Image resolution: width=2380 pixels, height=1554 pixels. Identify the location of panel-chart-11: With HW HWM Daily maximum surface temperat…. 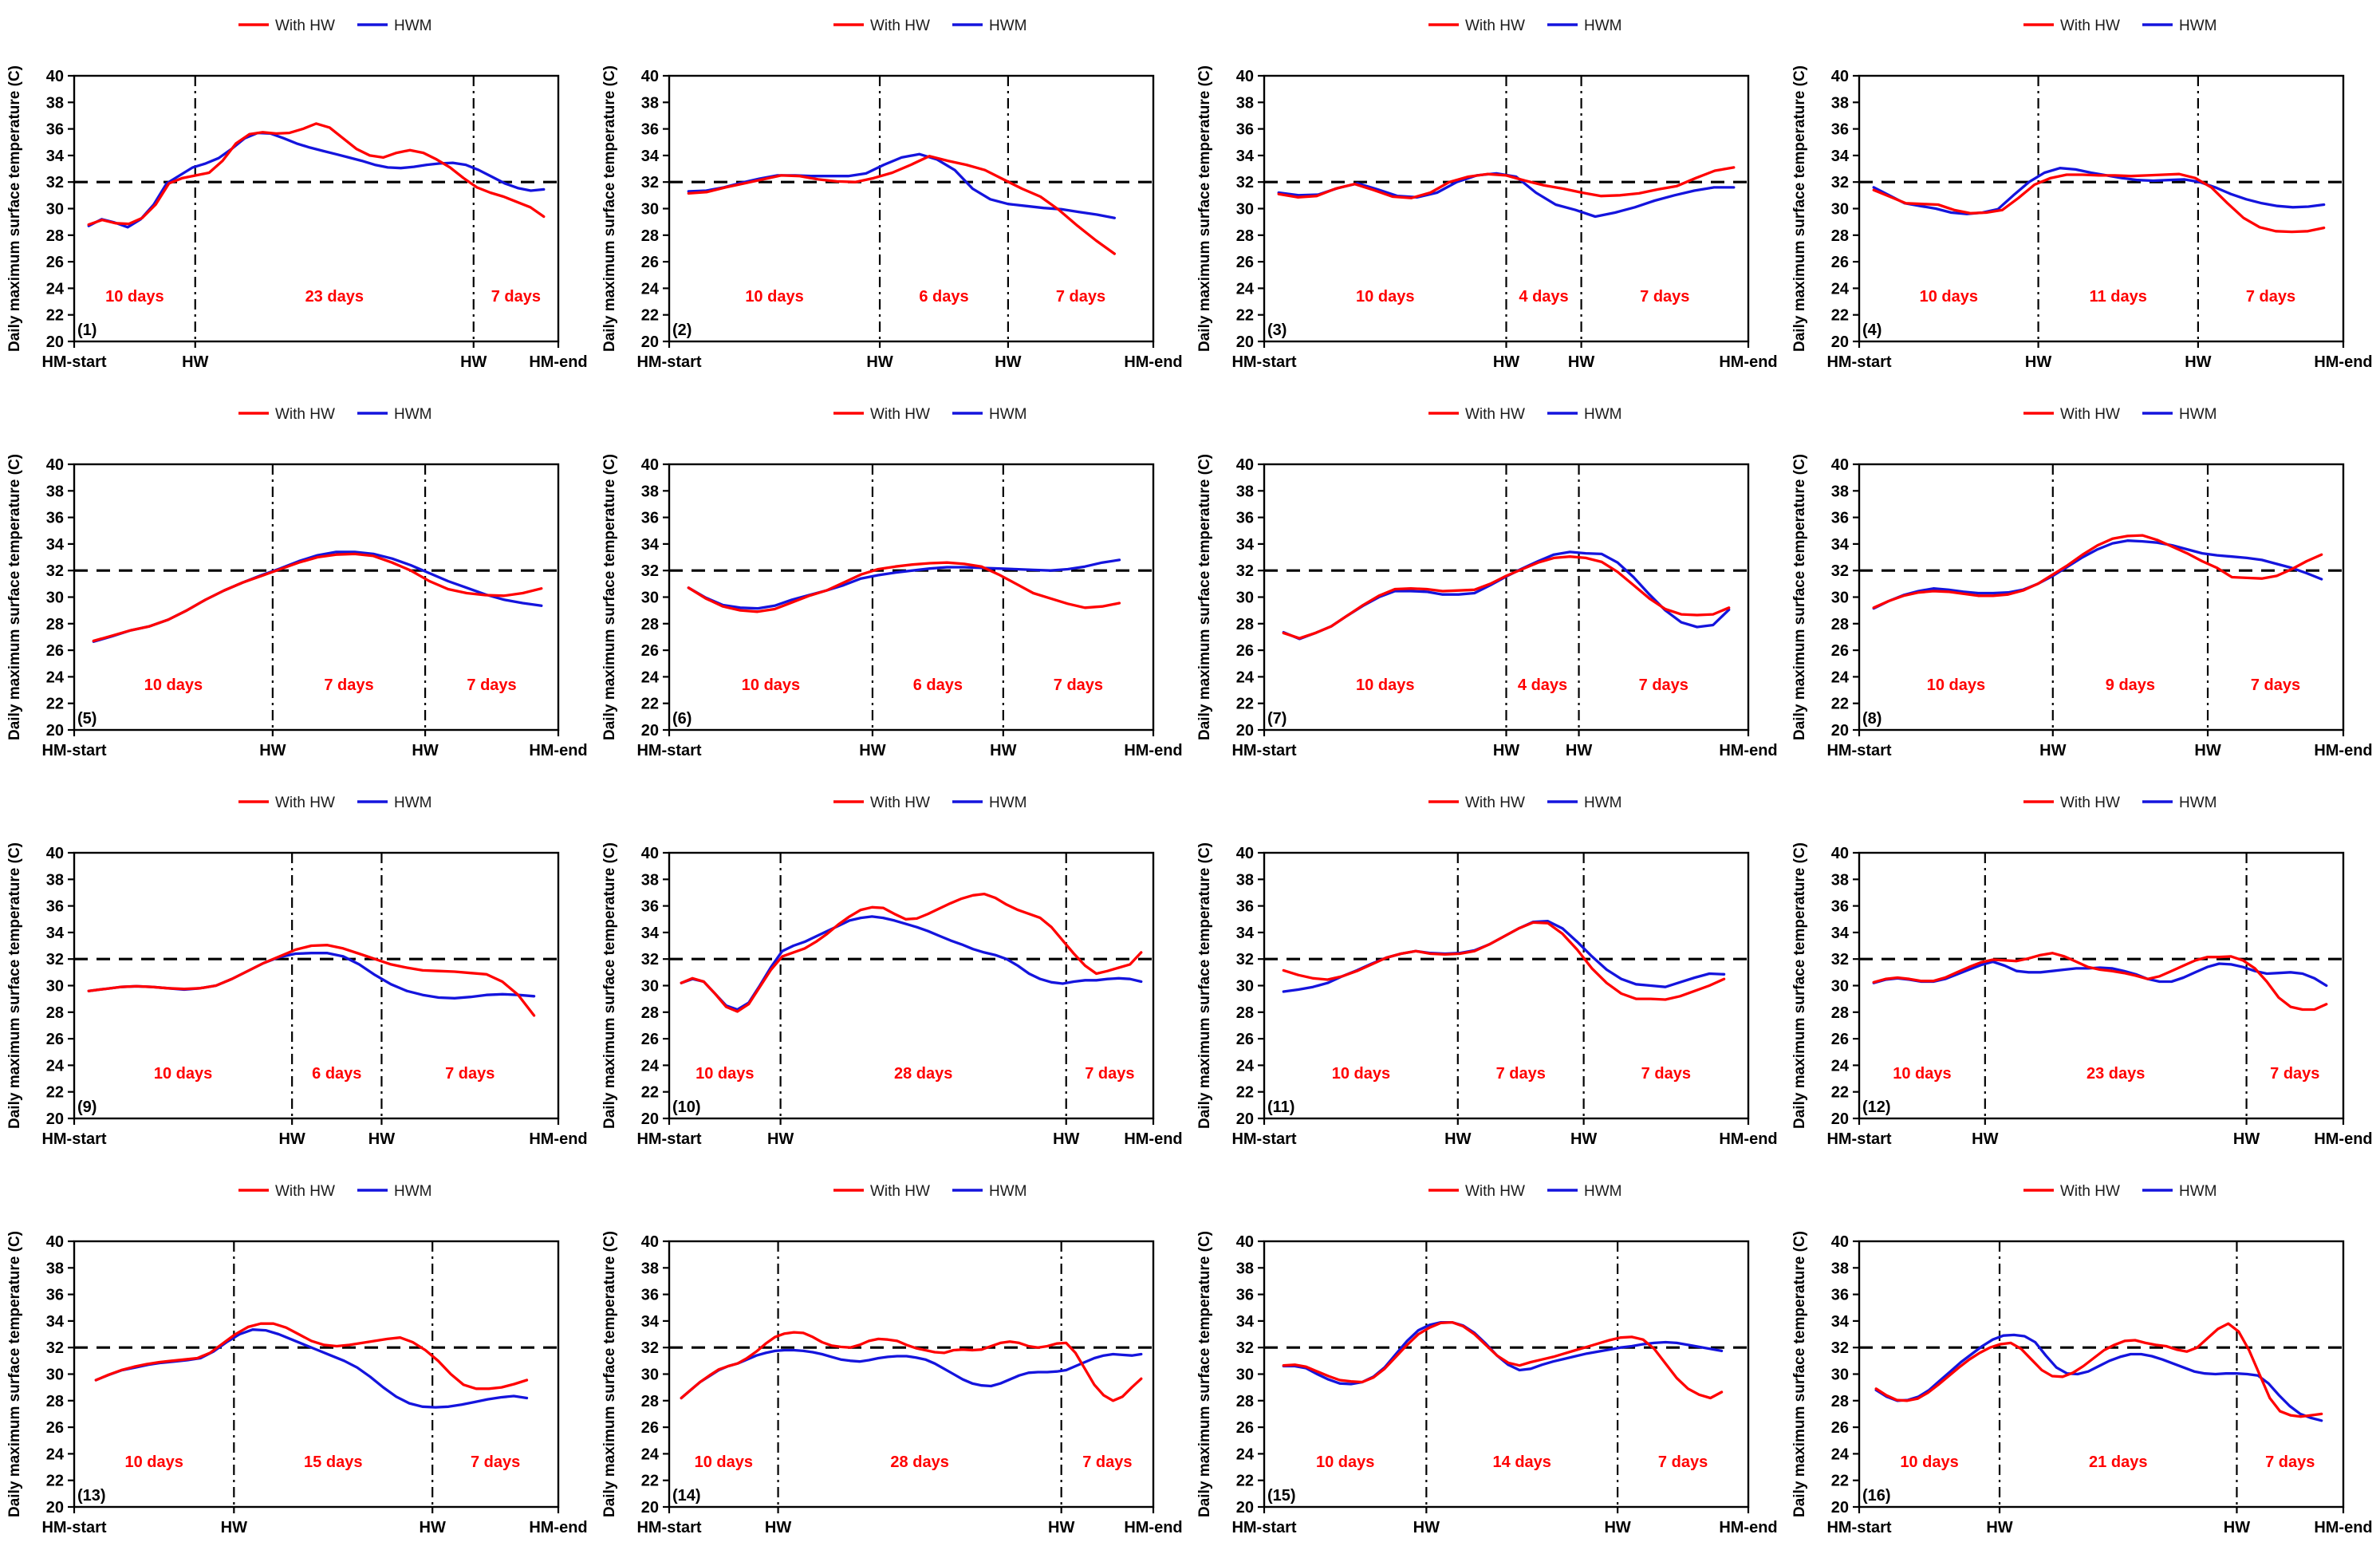
(1487, 971).